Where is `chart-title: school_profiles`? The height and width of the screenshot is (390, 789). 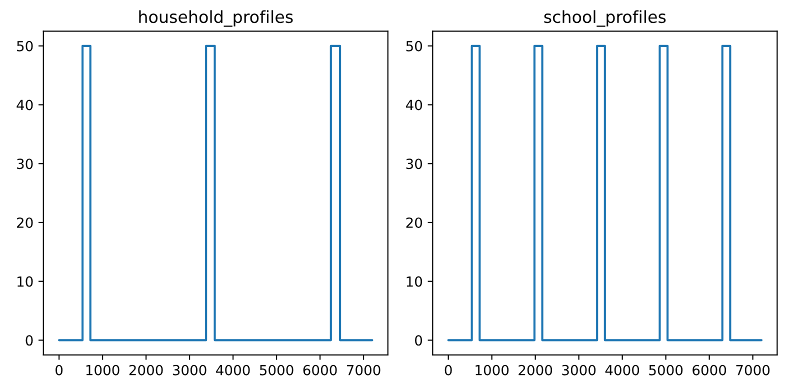 chart-title: school_profiles is located at coordinates (605, 18).